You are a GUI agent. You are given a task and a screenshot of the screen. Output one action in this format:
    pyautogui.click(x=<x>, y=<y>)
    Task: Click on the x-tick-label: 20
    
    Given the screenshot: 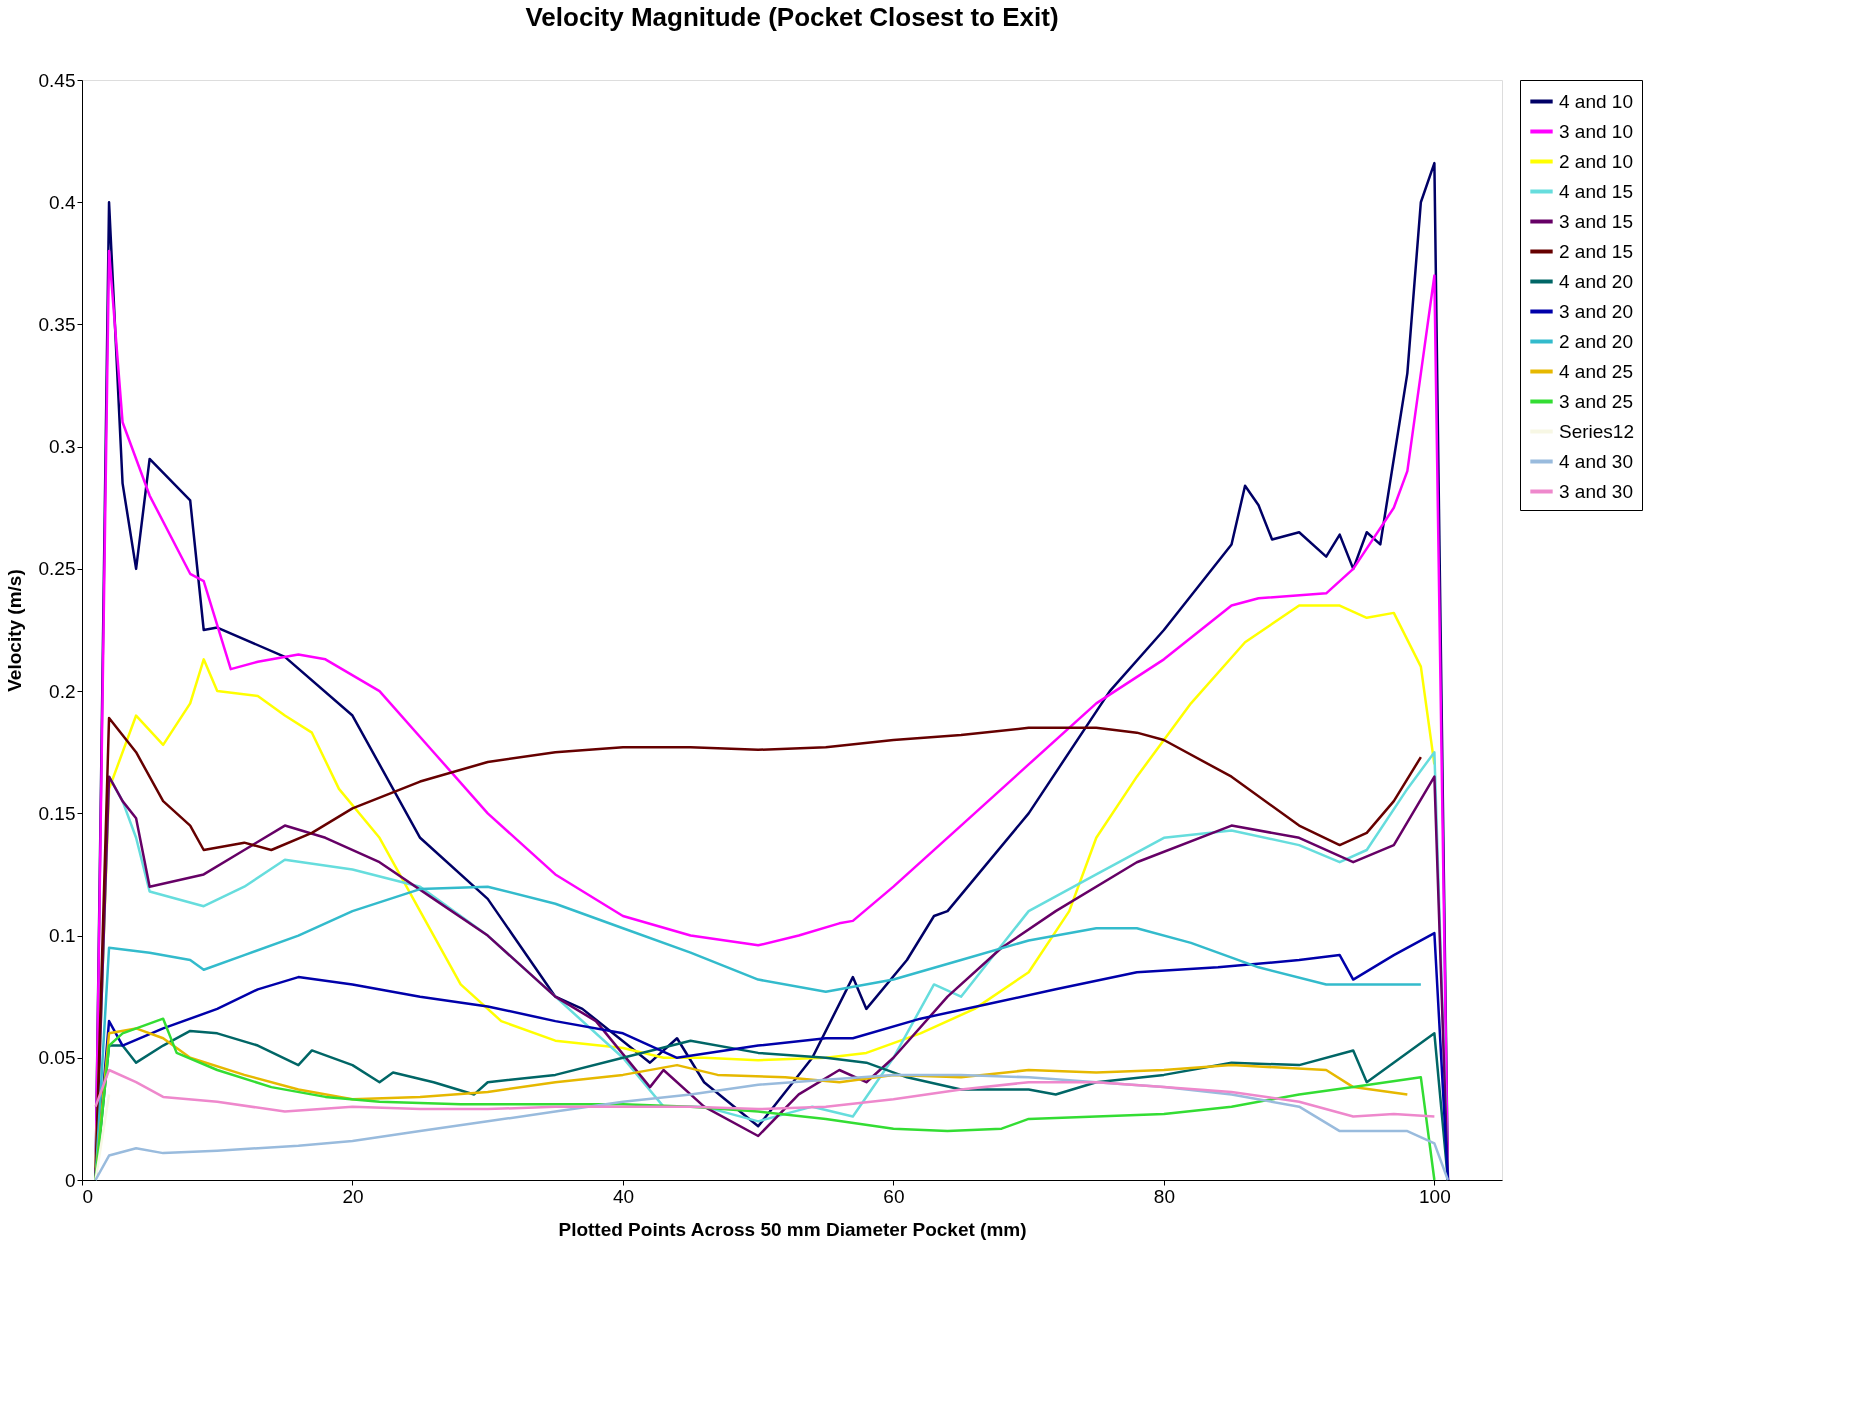 What is the action you would take?
    pyautogui.click(x=353, y=1196)
    